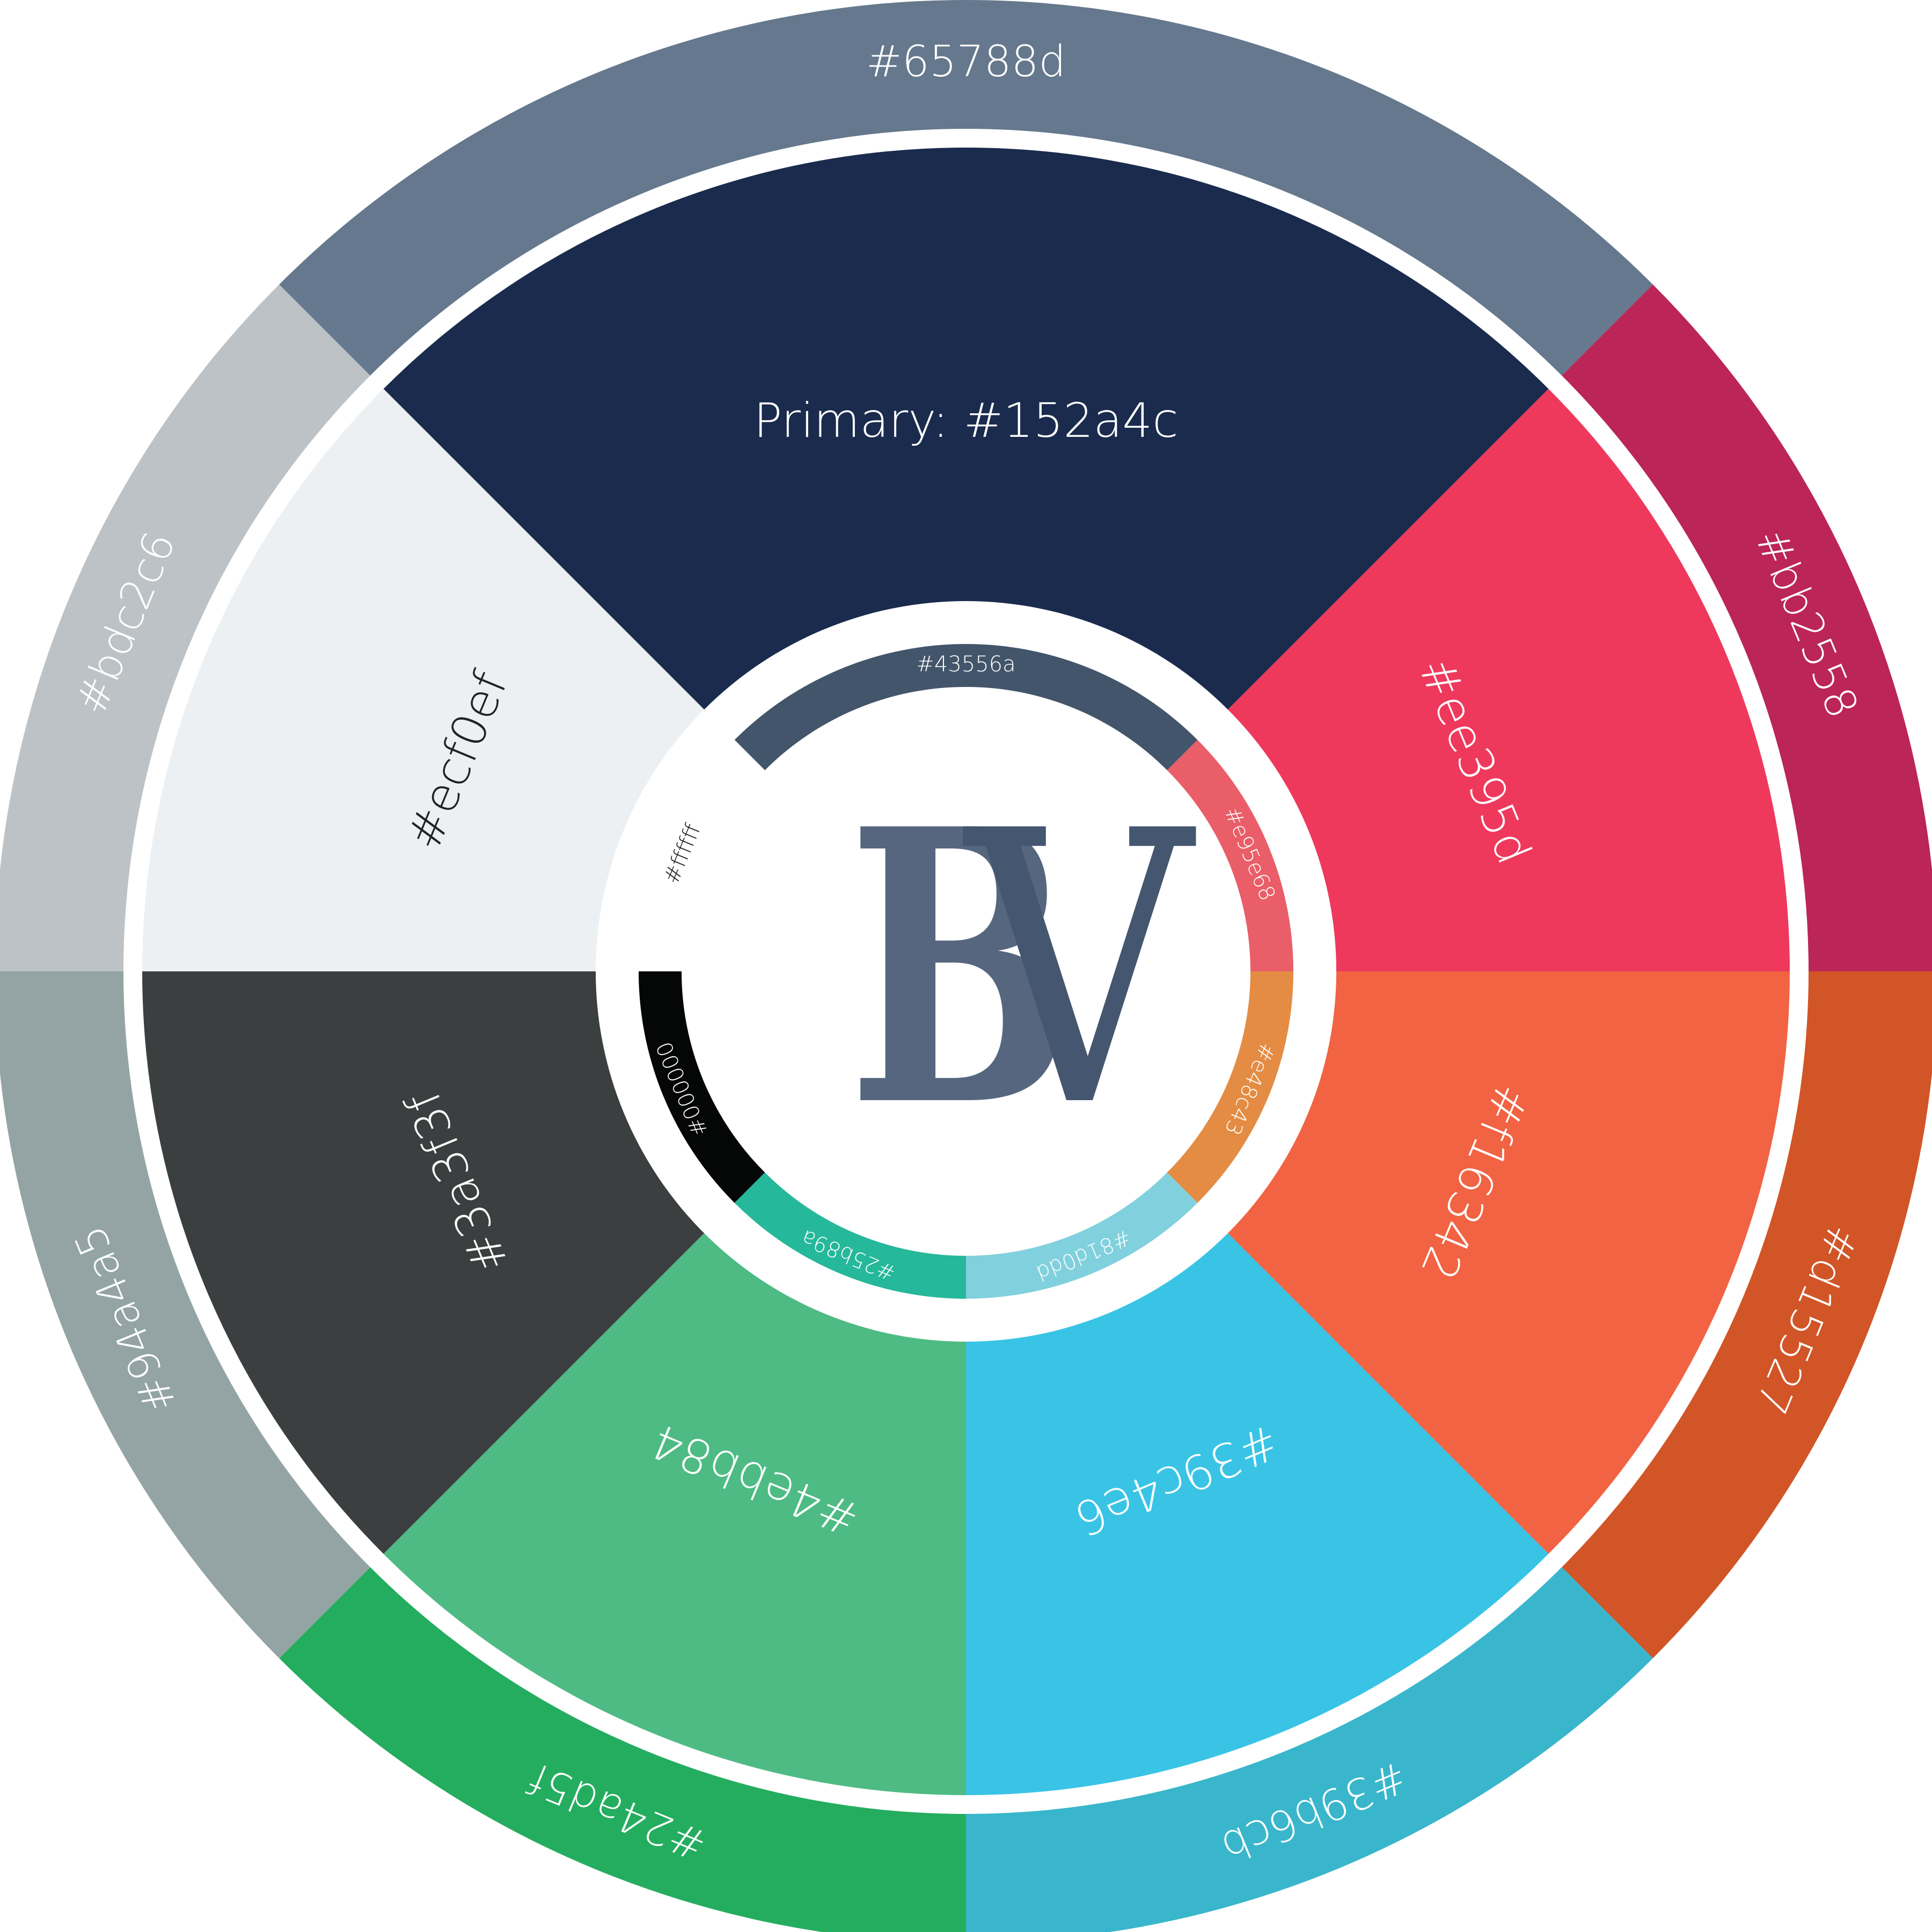  I want to click on inner-ring, so click(966, 971).